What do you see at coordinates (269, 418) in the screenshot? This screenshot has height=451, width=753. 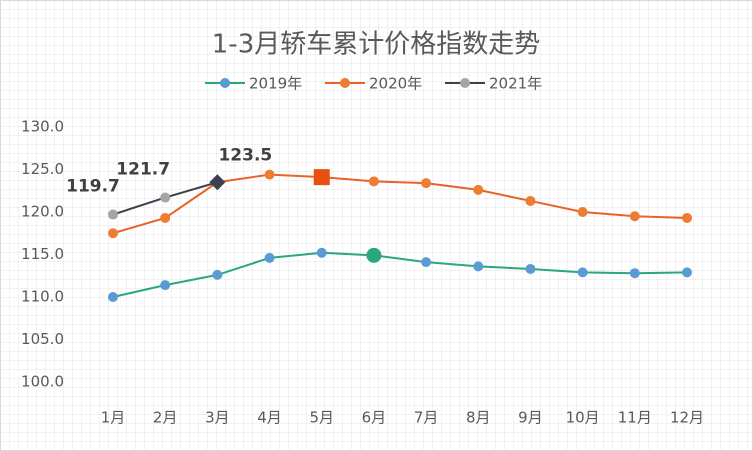 I see `x-tick-label: 4月` at bounding box center [269, 418].